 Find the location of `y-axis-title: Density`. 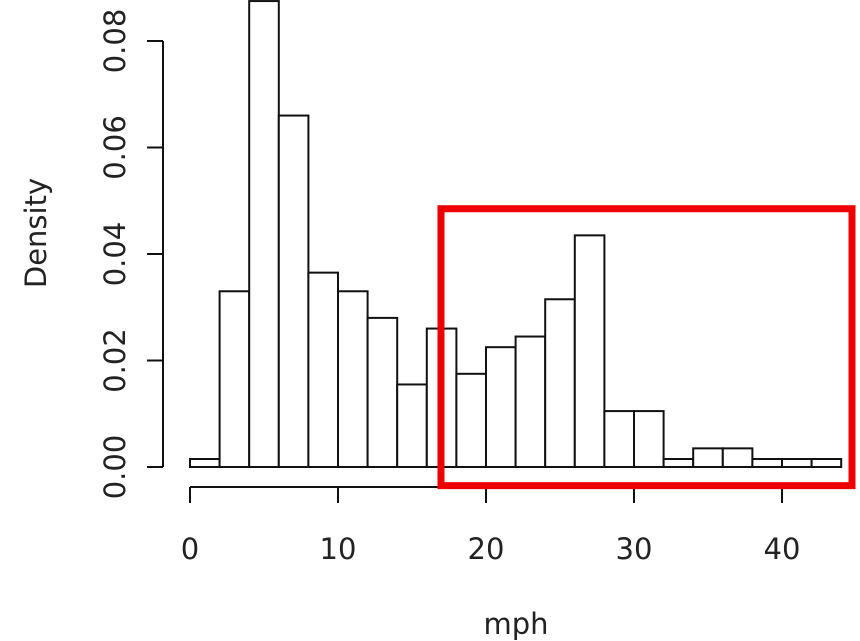

y-axis-title: Density is located at coordinates (36, 233).